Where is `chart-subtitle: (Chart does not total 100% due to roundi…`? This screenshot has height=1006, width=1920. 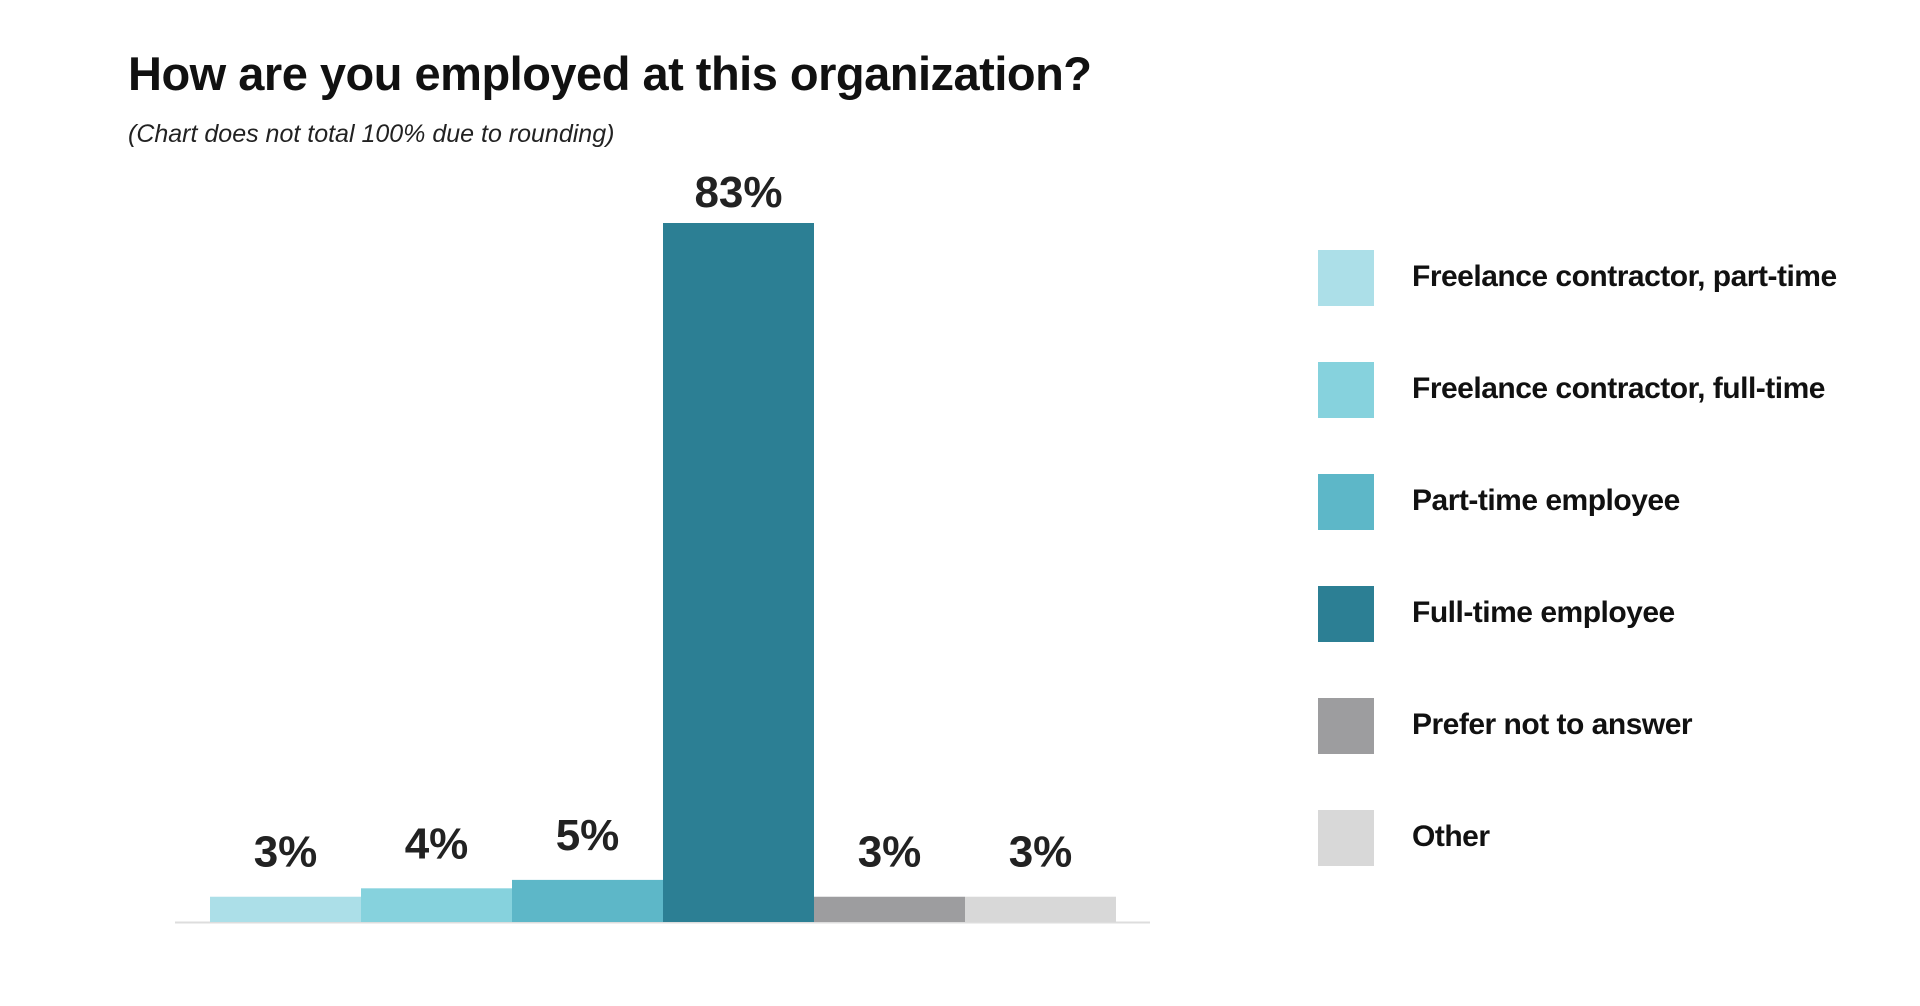
chart-subtitle: (Chart does not total 100% due to roundi… is located at coordinates (371, 134).